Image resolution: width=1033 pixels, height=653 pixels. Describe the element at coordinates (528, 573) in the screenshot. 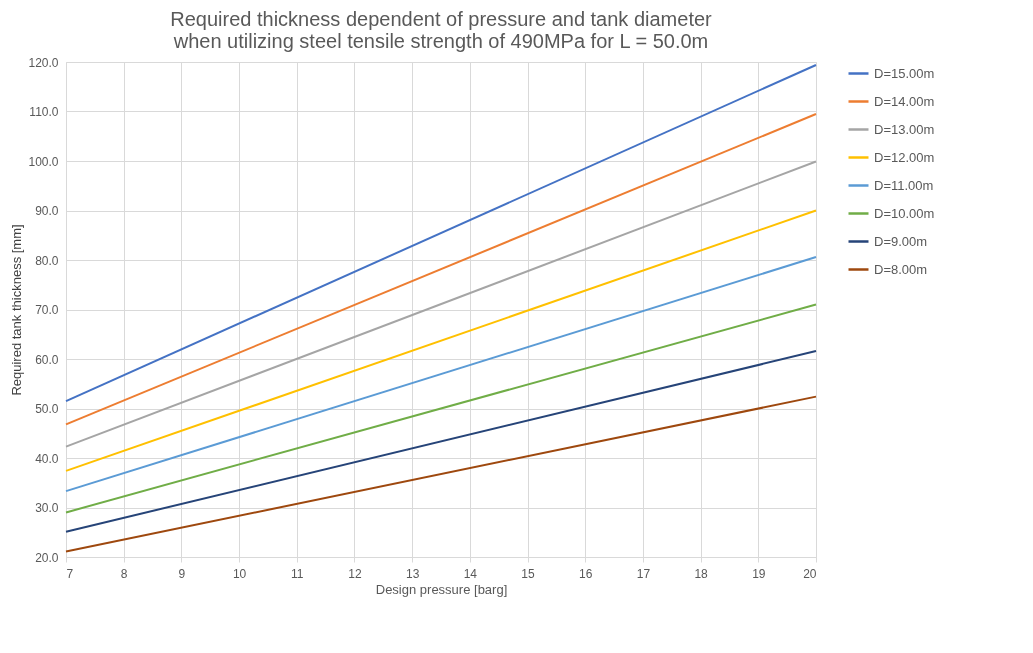

I see `x-tick-label: 15` at that location.